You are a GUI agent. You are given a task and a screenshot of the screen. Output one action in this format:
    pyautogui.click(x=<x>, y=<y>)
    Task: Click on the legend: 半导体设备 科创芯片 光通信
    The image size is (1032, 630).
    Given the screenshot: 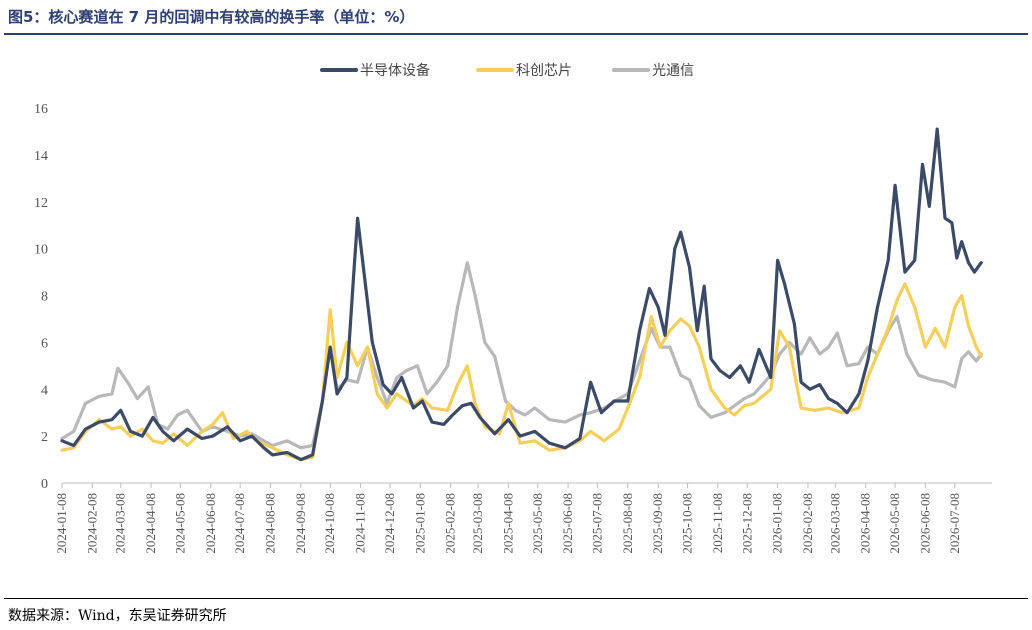 What is the action you would take?
    pyautogui.click(x=507, y=70)
    